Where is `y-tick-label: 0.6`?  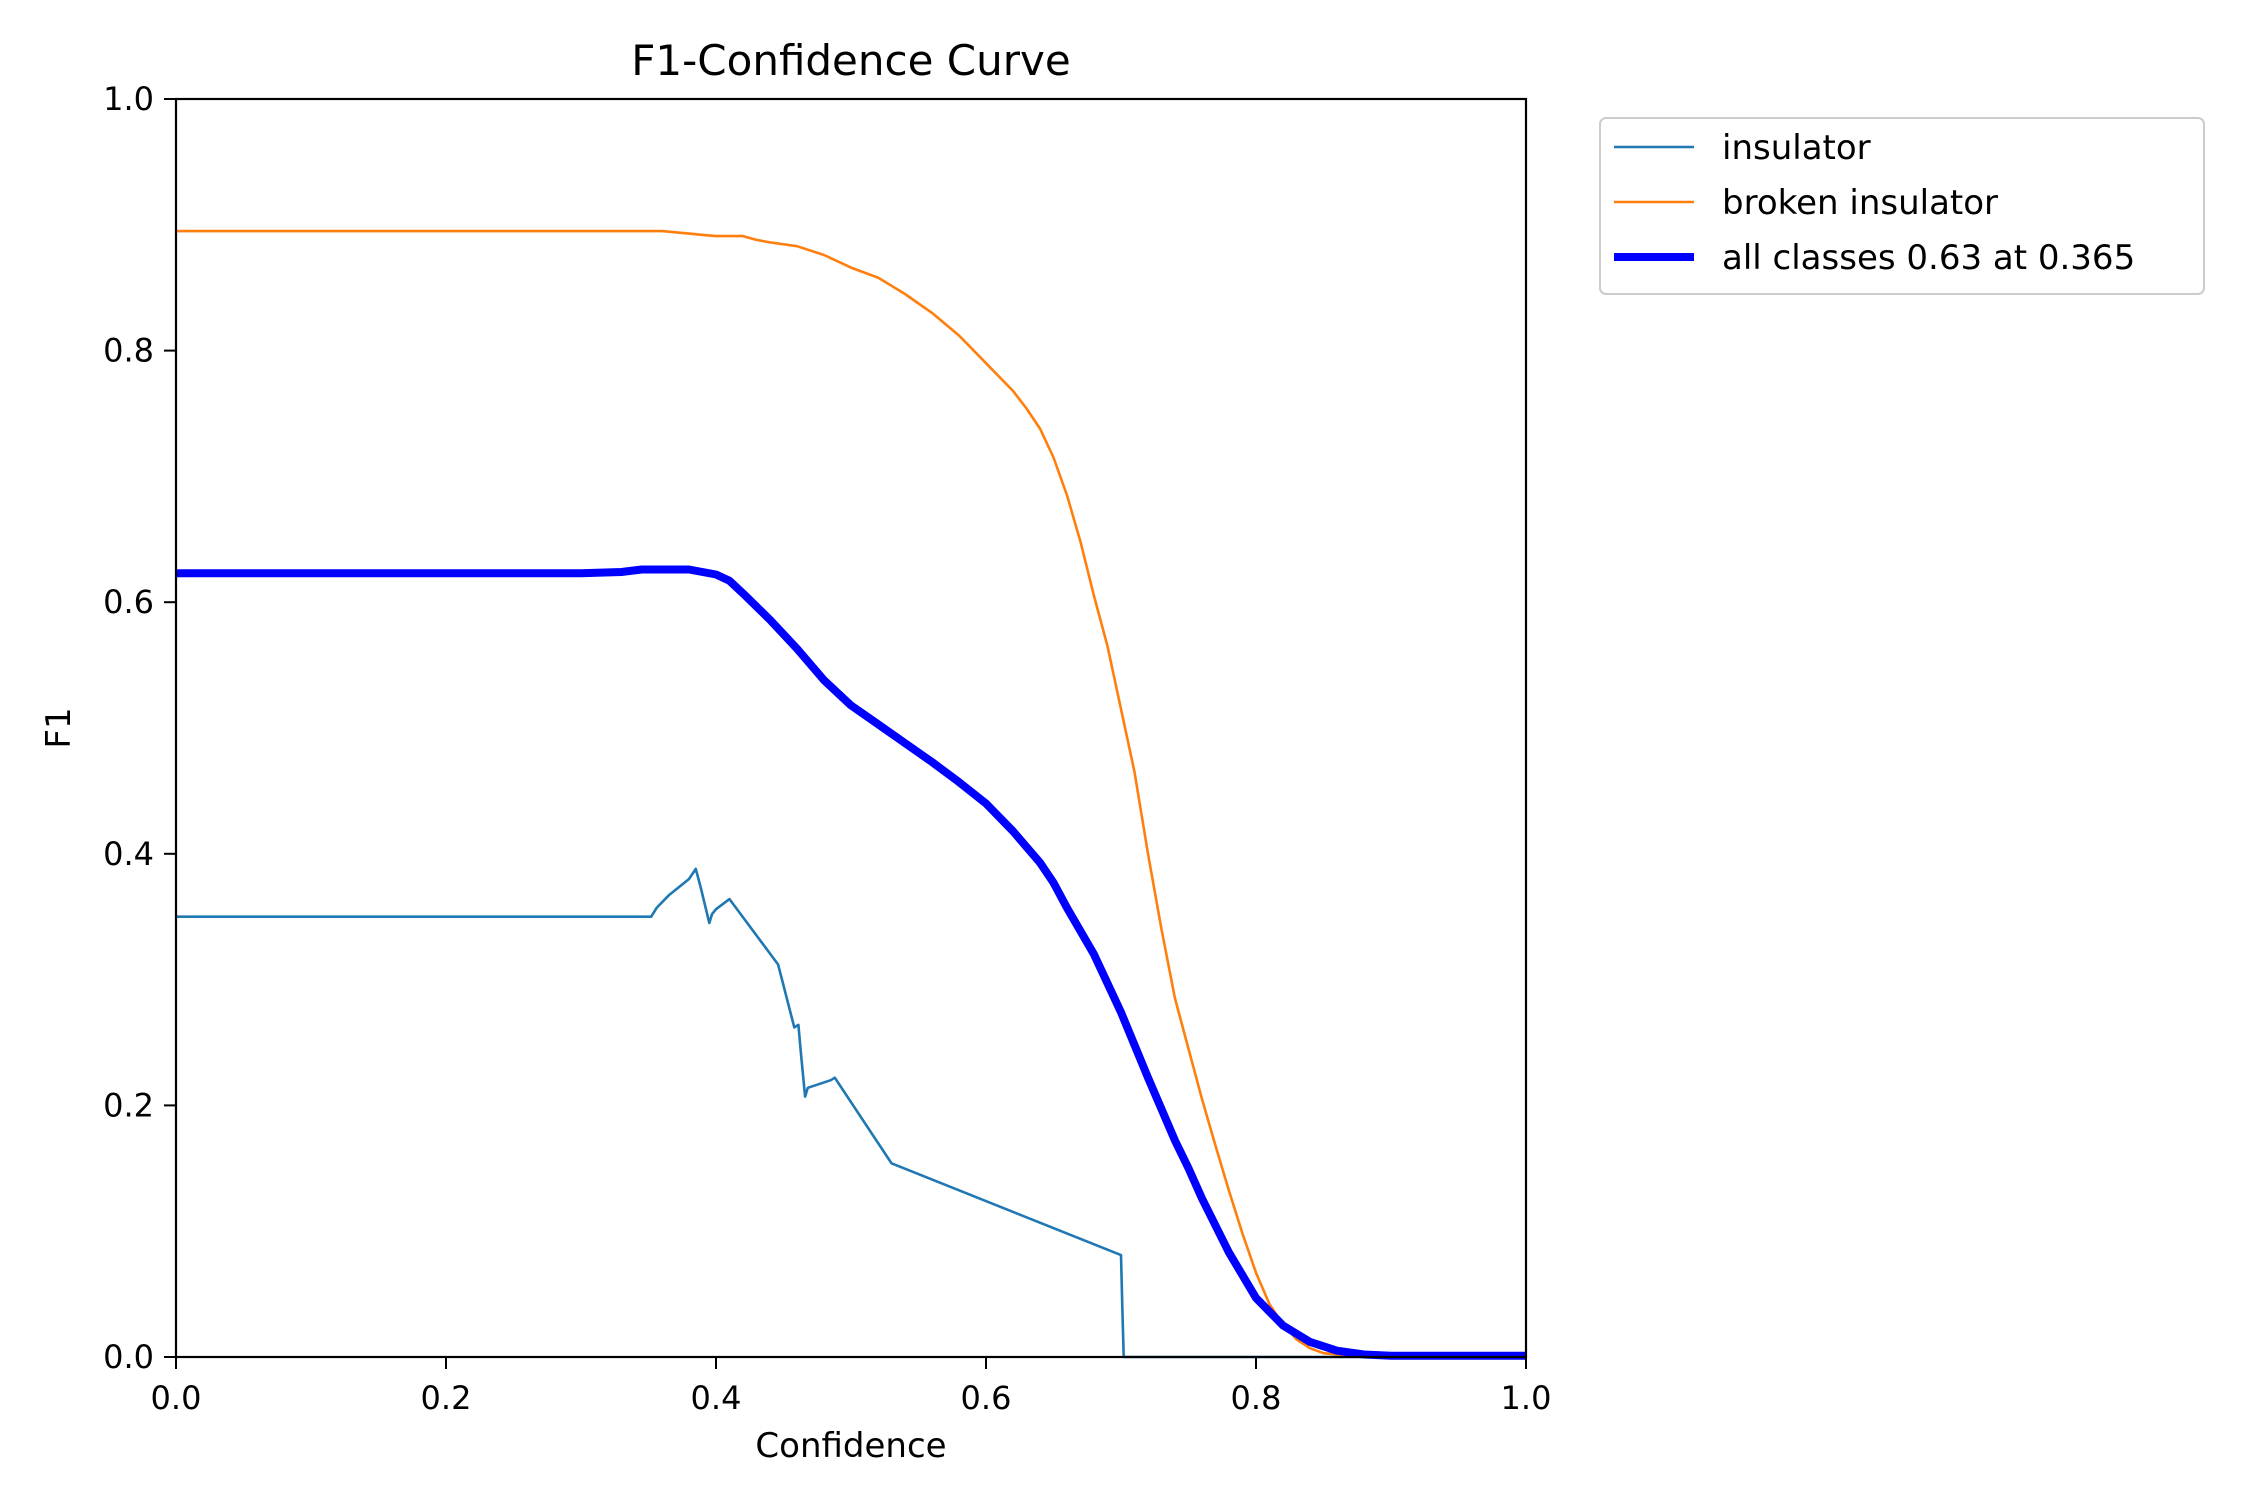
y-tick-label: 0.6 is located at coordinates (128, 602).